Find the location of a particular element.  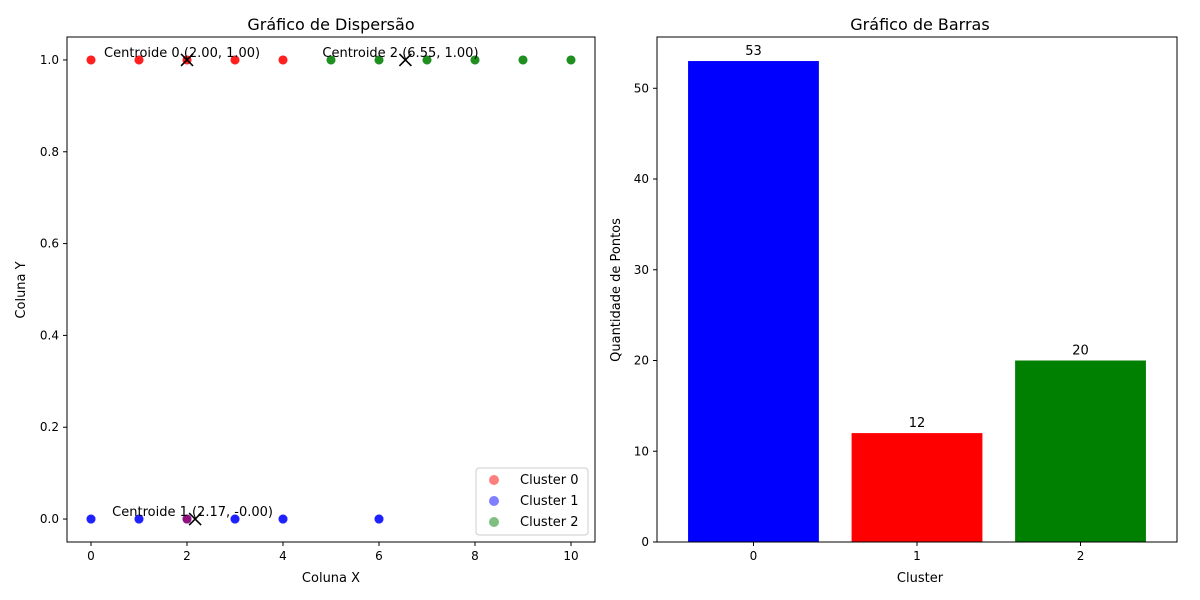

legend-box is located at coordinates (532, 501).